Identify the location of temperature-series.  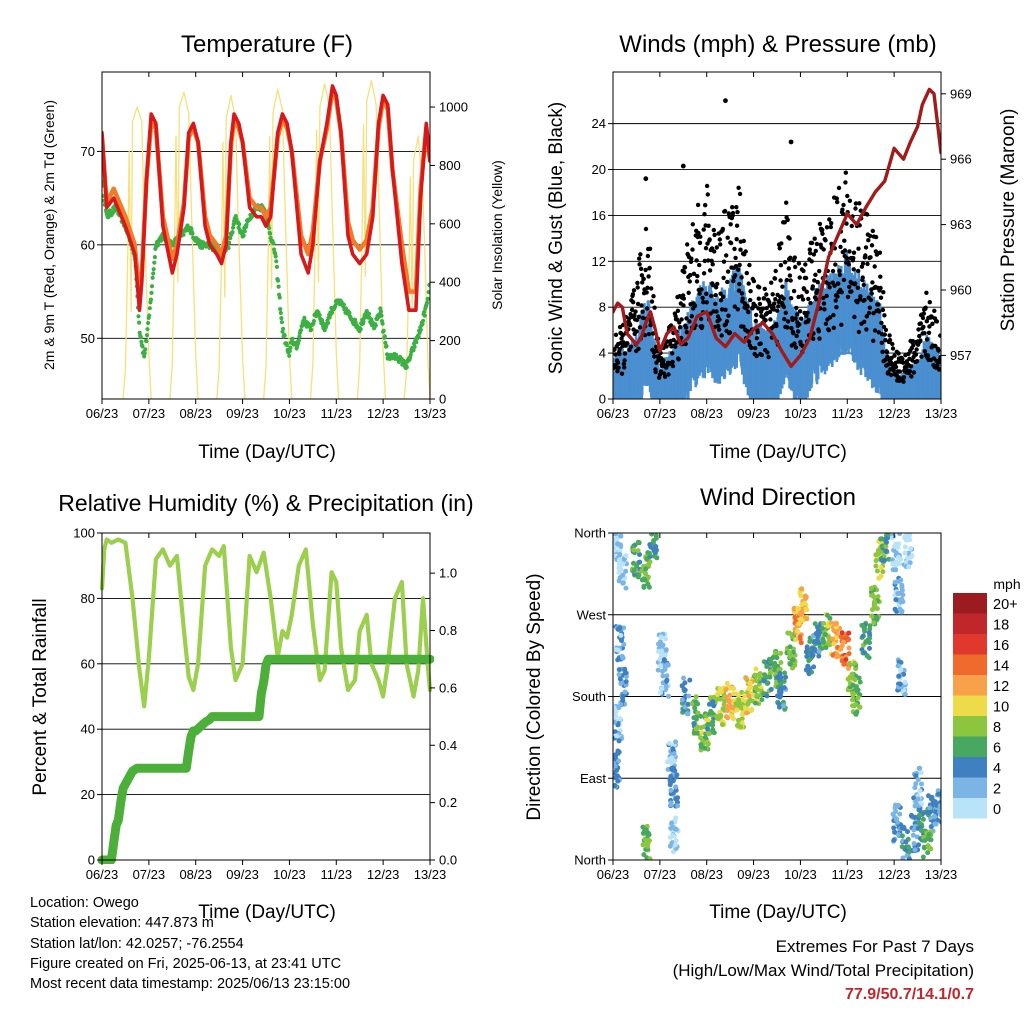
(266, 227).